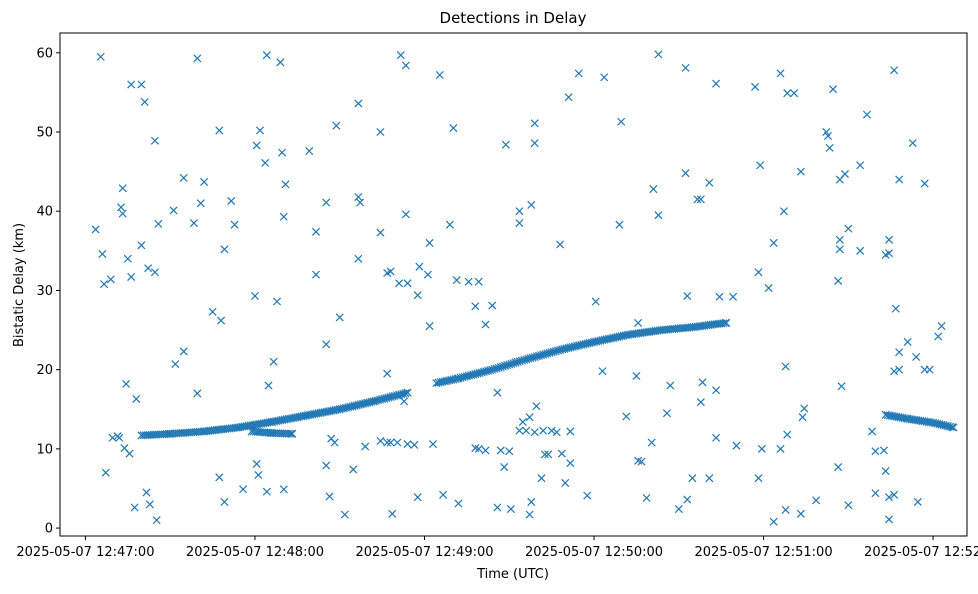 This screenshot has height=594, width=978. I want to click on x-tick-label: 2025-05-07 12:51:00, so click(764, 552).